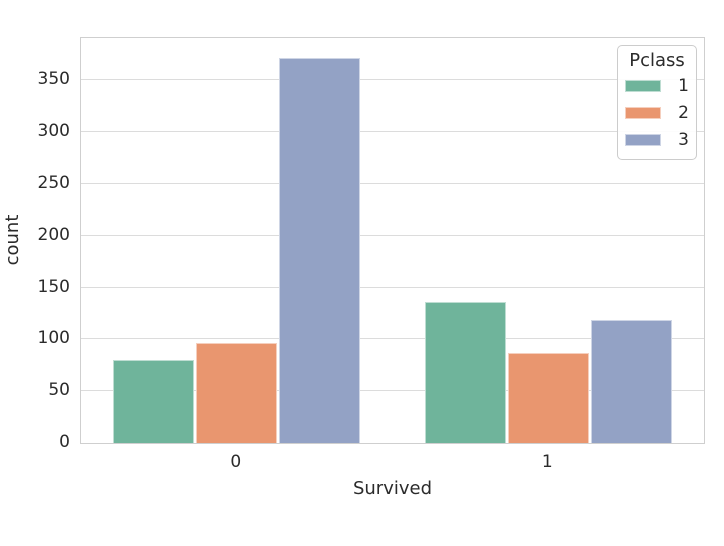  Describe the element at coordinates (683, 85) in the screenshot. I see `legend-item-label: 1` at that location.